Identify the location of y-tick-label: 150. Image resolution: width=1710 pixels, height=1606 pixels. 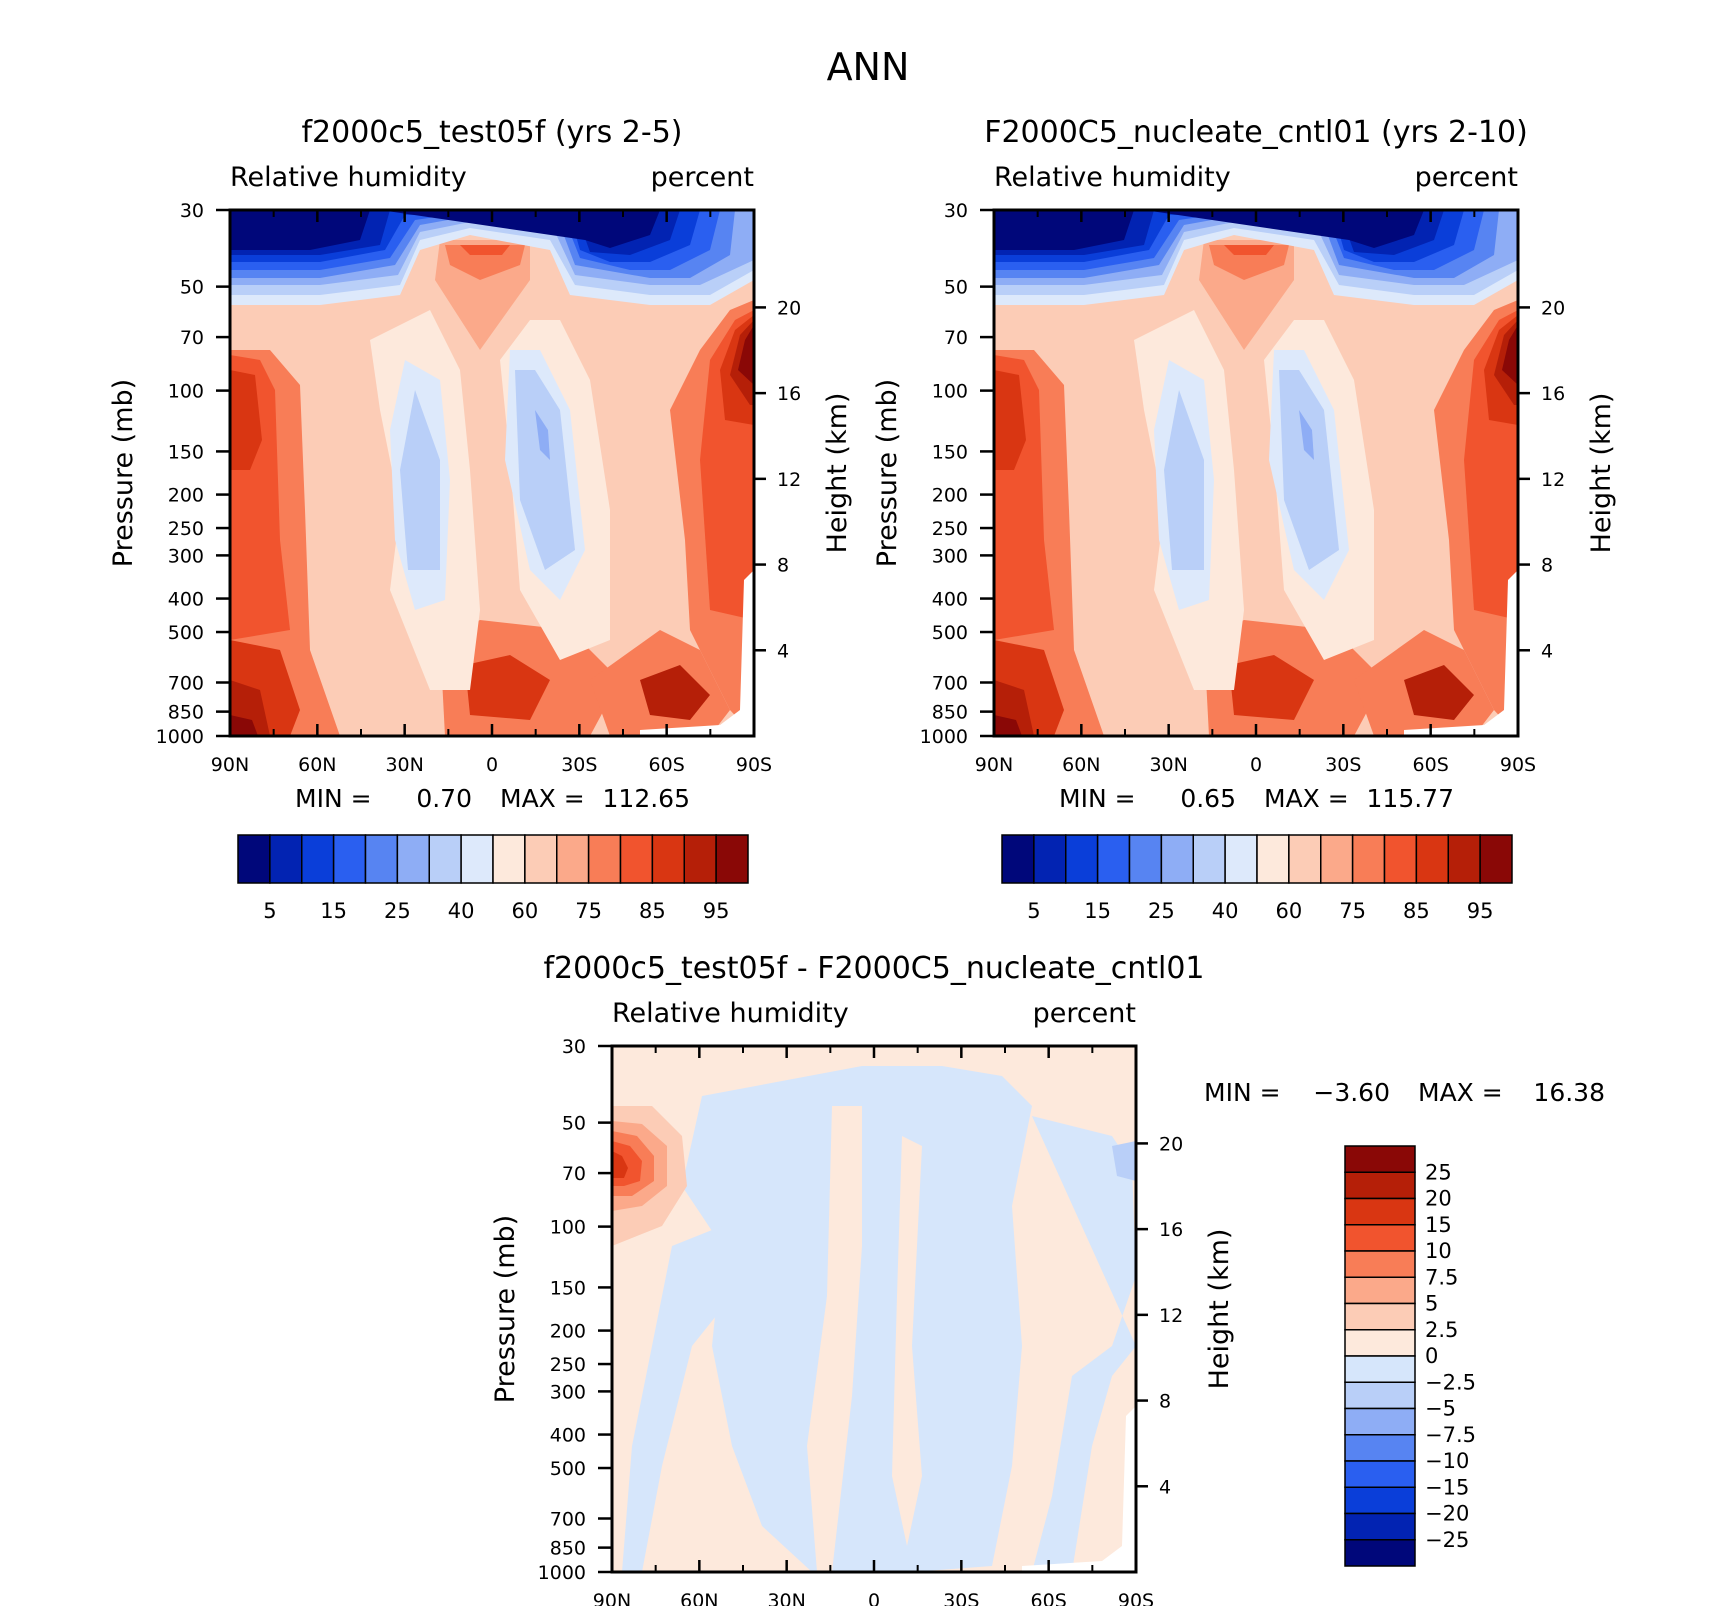
(186, 452).